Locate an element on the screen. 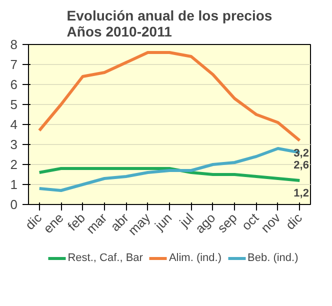 This screenshot has width=332, height=306. y-tick-label: 3 is located at coordinates (14, 144).